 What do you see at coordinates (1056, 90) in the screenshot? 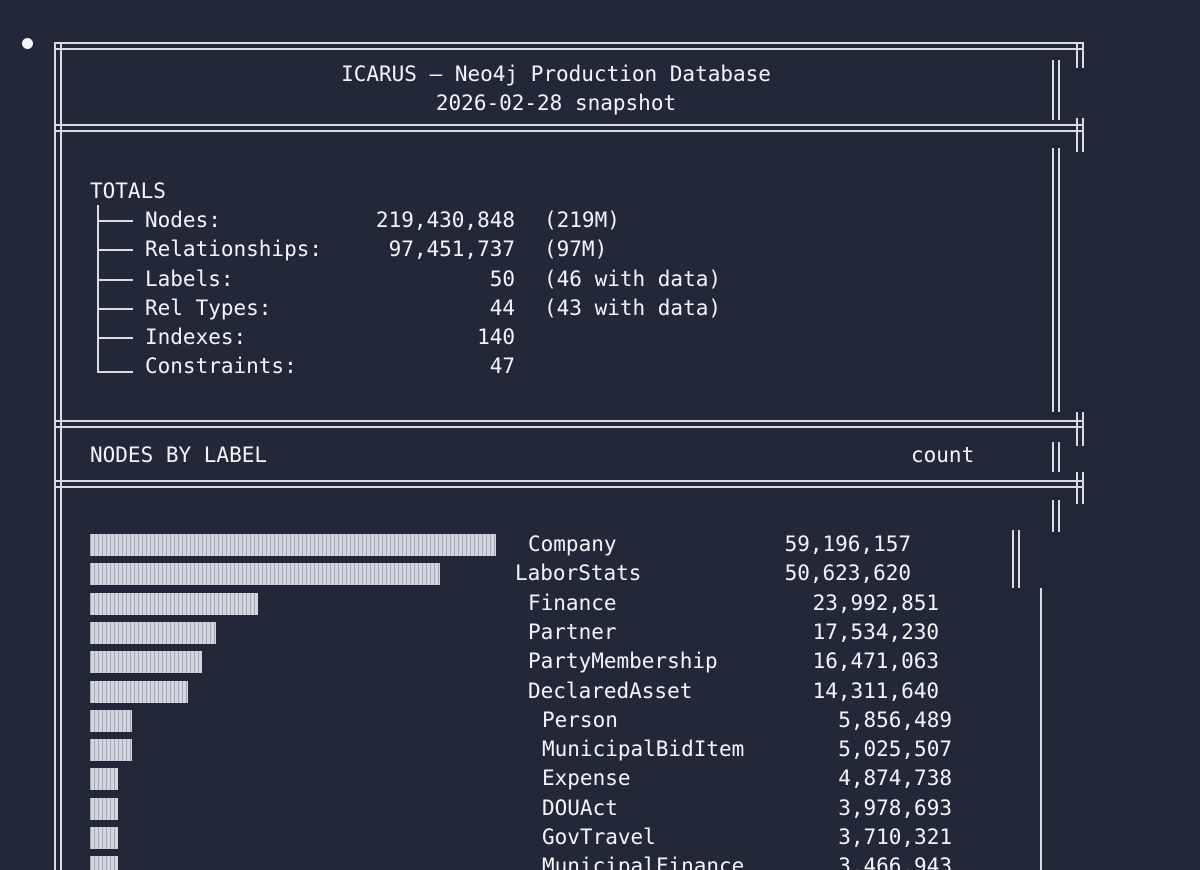
I see `header-right-border` at bounding box center [1056, 90].